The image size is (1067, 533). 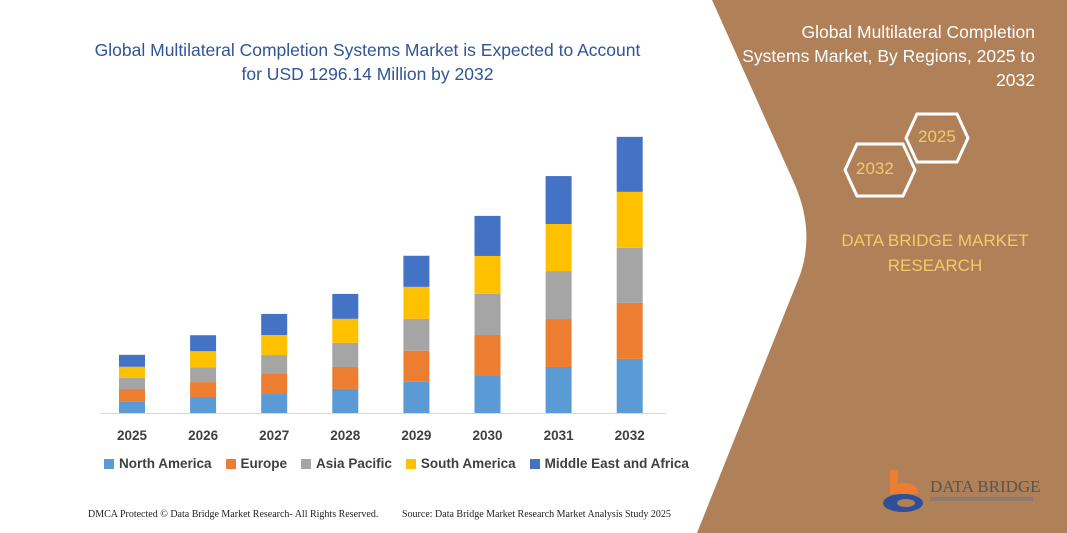 What do you see at coordinates (345, 435) in the screenshot?
I see `x-tick-label: 2028` at bounding box center [345, 435].